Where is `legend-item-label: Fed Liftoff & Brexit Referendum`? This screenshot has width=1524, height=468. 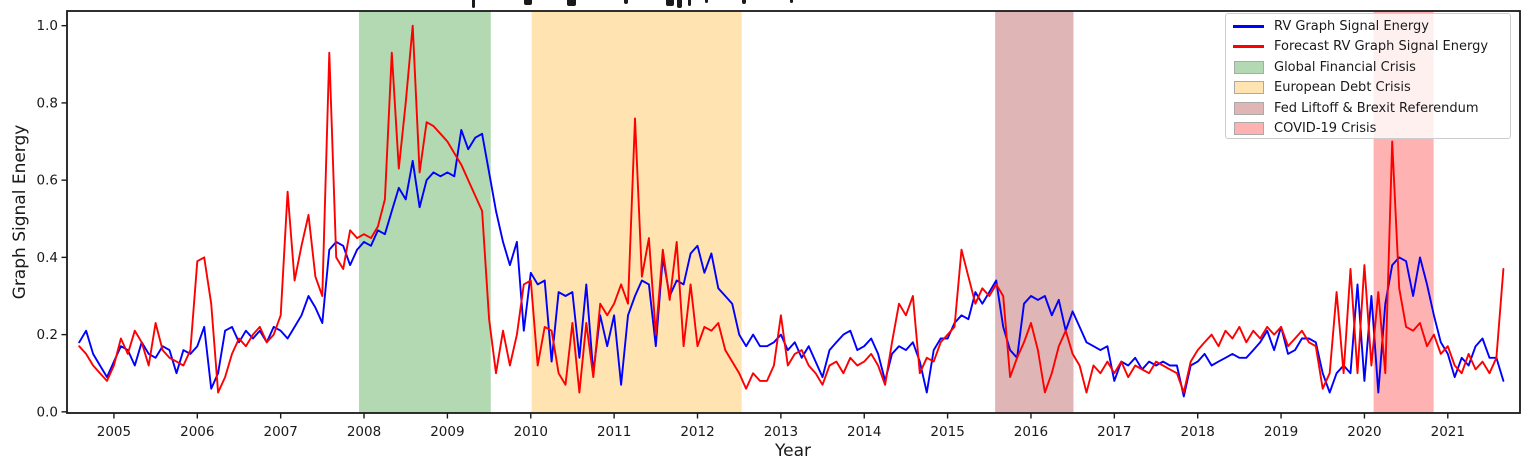 legend-item-label: Fed Liftoff & Brexit Referendum is located at coordinates (1376, 108).